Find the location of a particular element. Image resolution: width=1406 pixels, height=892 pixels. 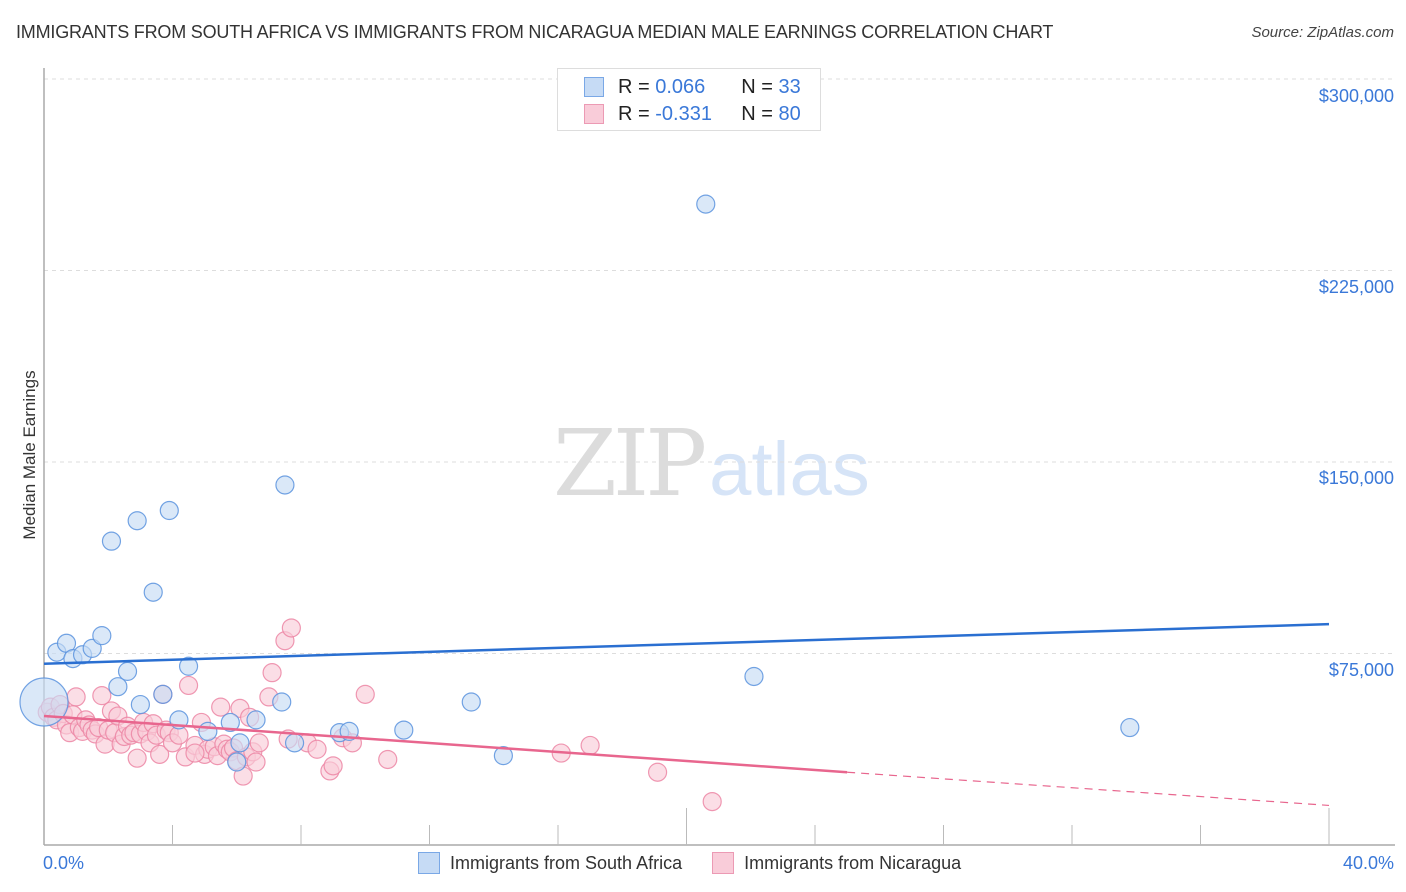

n-value: 33 is located at coordinates (789, 86).